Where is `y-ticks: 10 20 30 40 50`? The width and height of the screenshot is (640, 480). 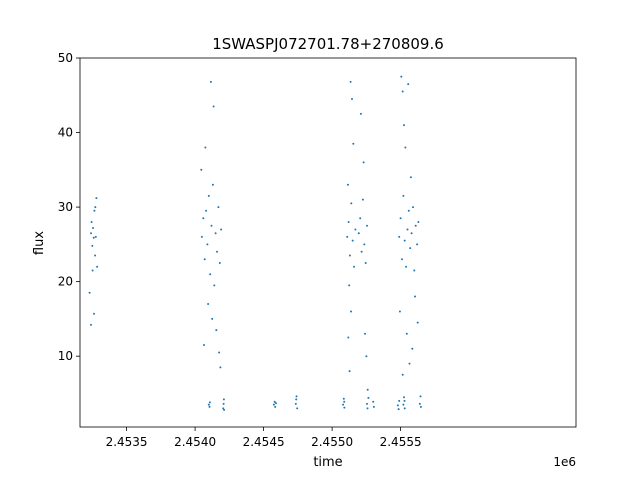 y-ticks: 10 20 30 40 50 is located at coordinates (69, 207).